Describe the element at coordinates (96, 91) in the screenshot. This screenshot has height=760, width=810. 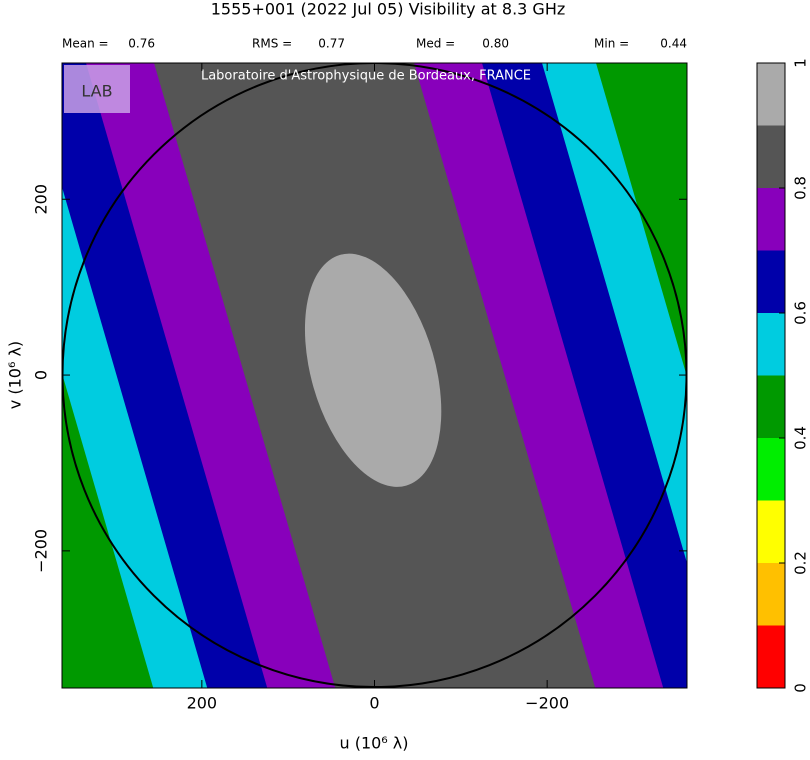
I see `logo: LAB` at that location.